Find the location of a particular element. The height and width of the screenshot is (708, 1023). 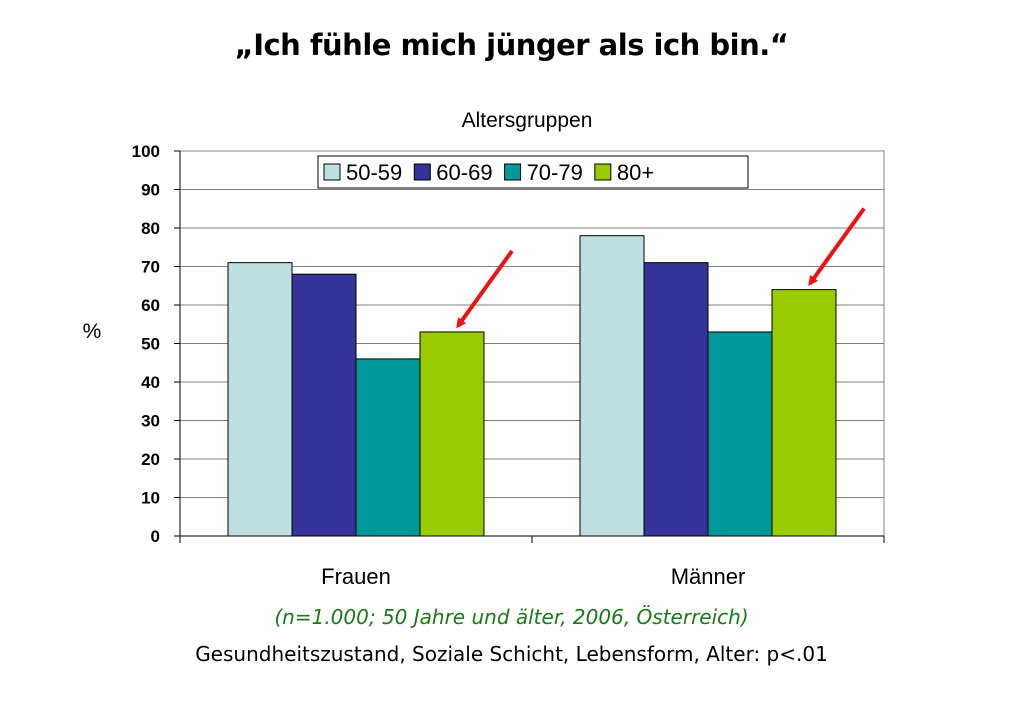

y-tick-label: 90 is located at coordinates (150, 190).